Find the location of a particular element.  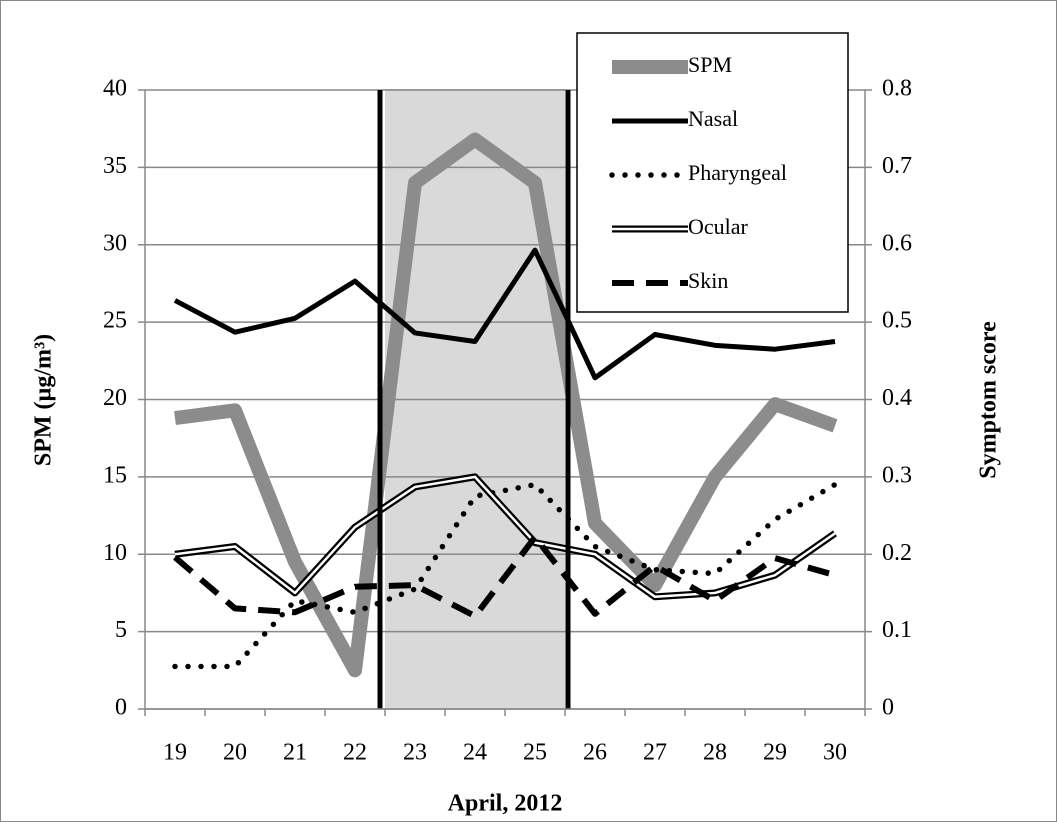

y-axis-title: SPM (µg/m³) is located at coordinates (44, 400).